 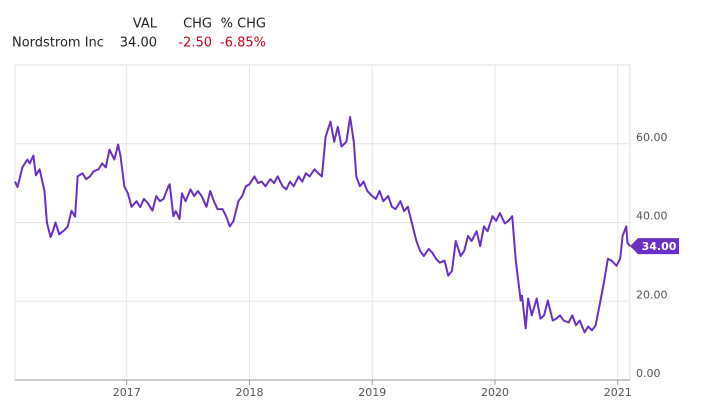 What do you see at coordinates (127, 392) in the screenshot?
I see `x-tick-label: 2017` at bounding box center [127, 392].